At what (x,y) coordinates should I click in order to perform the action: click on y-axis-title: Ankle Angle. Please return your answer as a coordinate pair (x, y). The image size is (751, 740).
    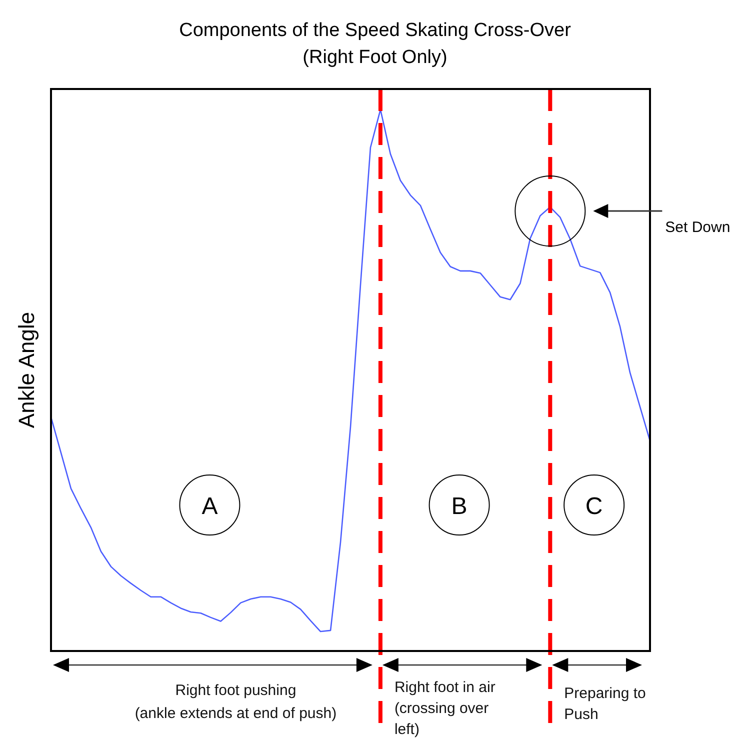
    Looking at the image, I should click on (26, 370).